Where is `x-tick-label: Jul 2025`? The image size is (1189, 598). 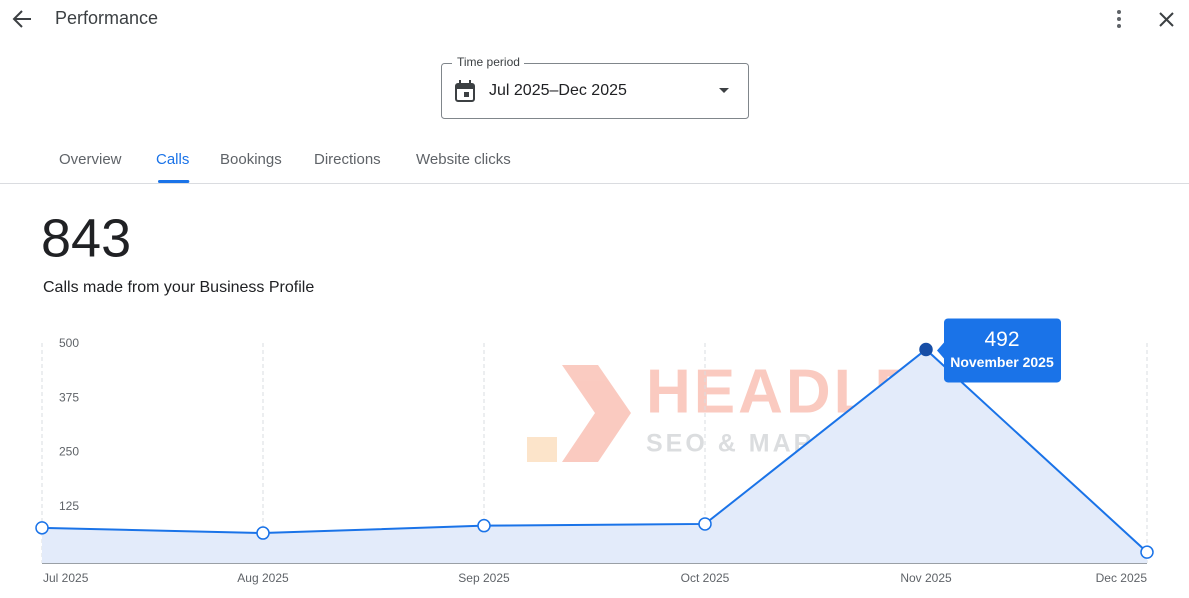 x-tick-label: Jul 2025 is located at coordinates (66, 578).